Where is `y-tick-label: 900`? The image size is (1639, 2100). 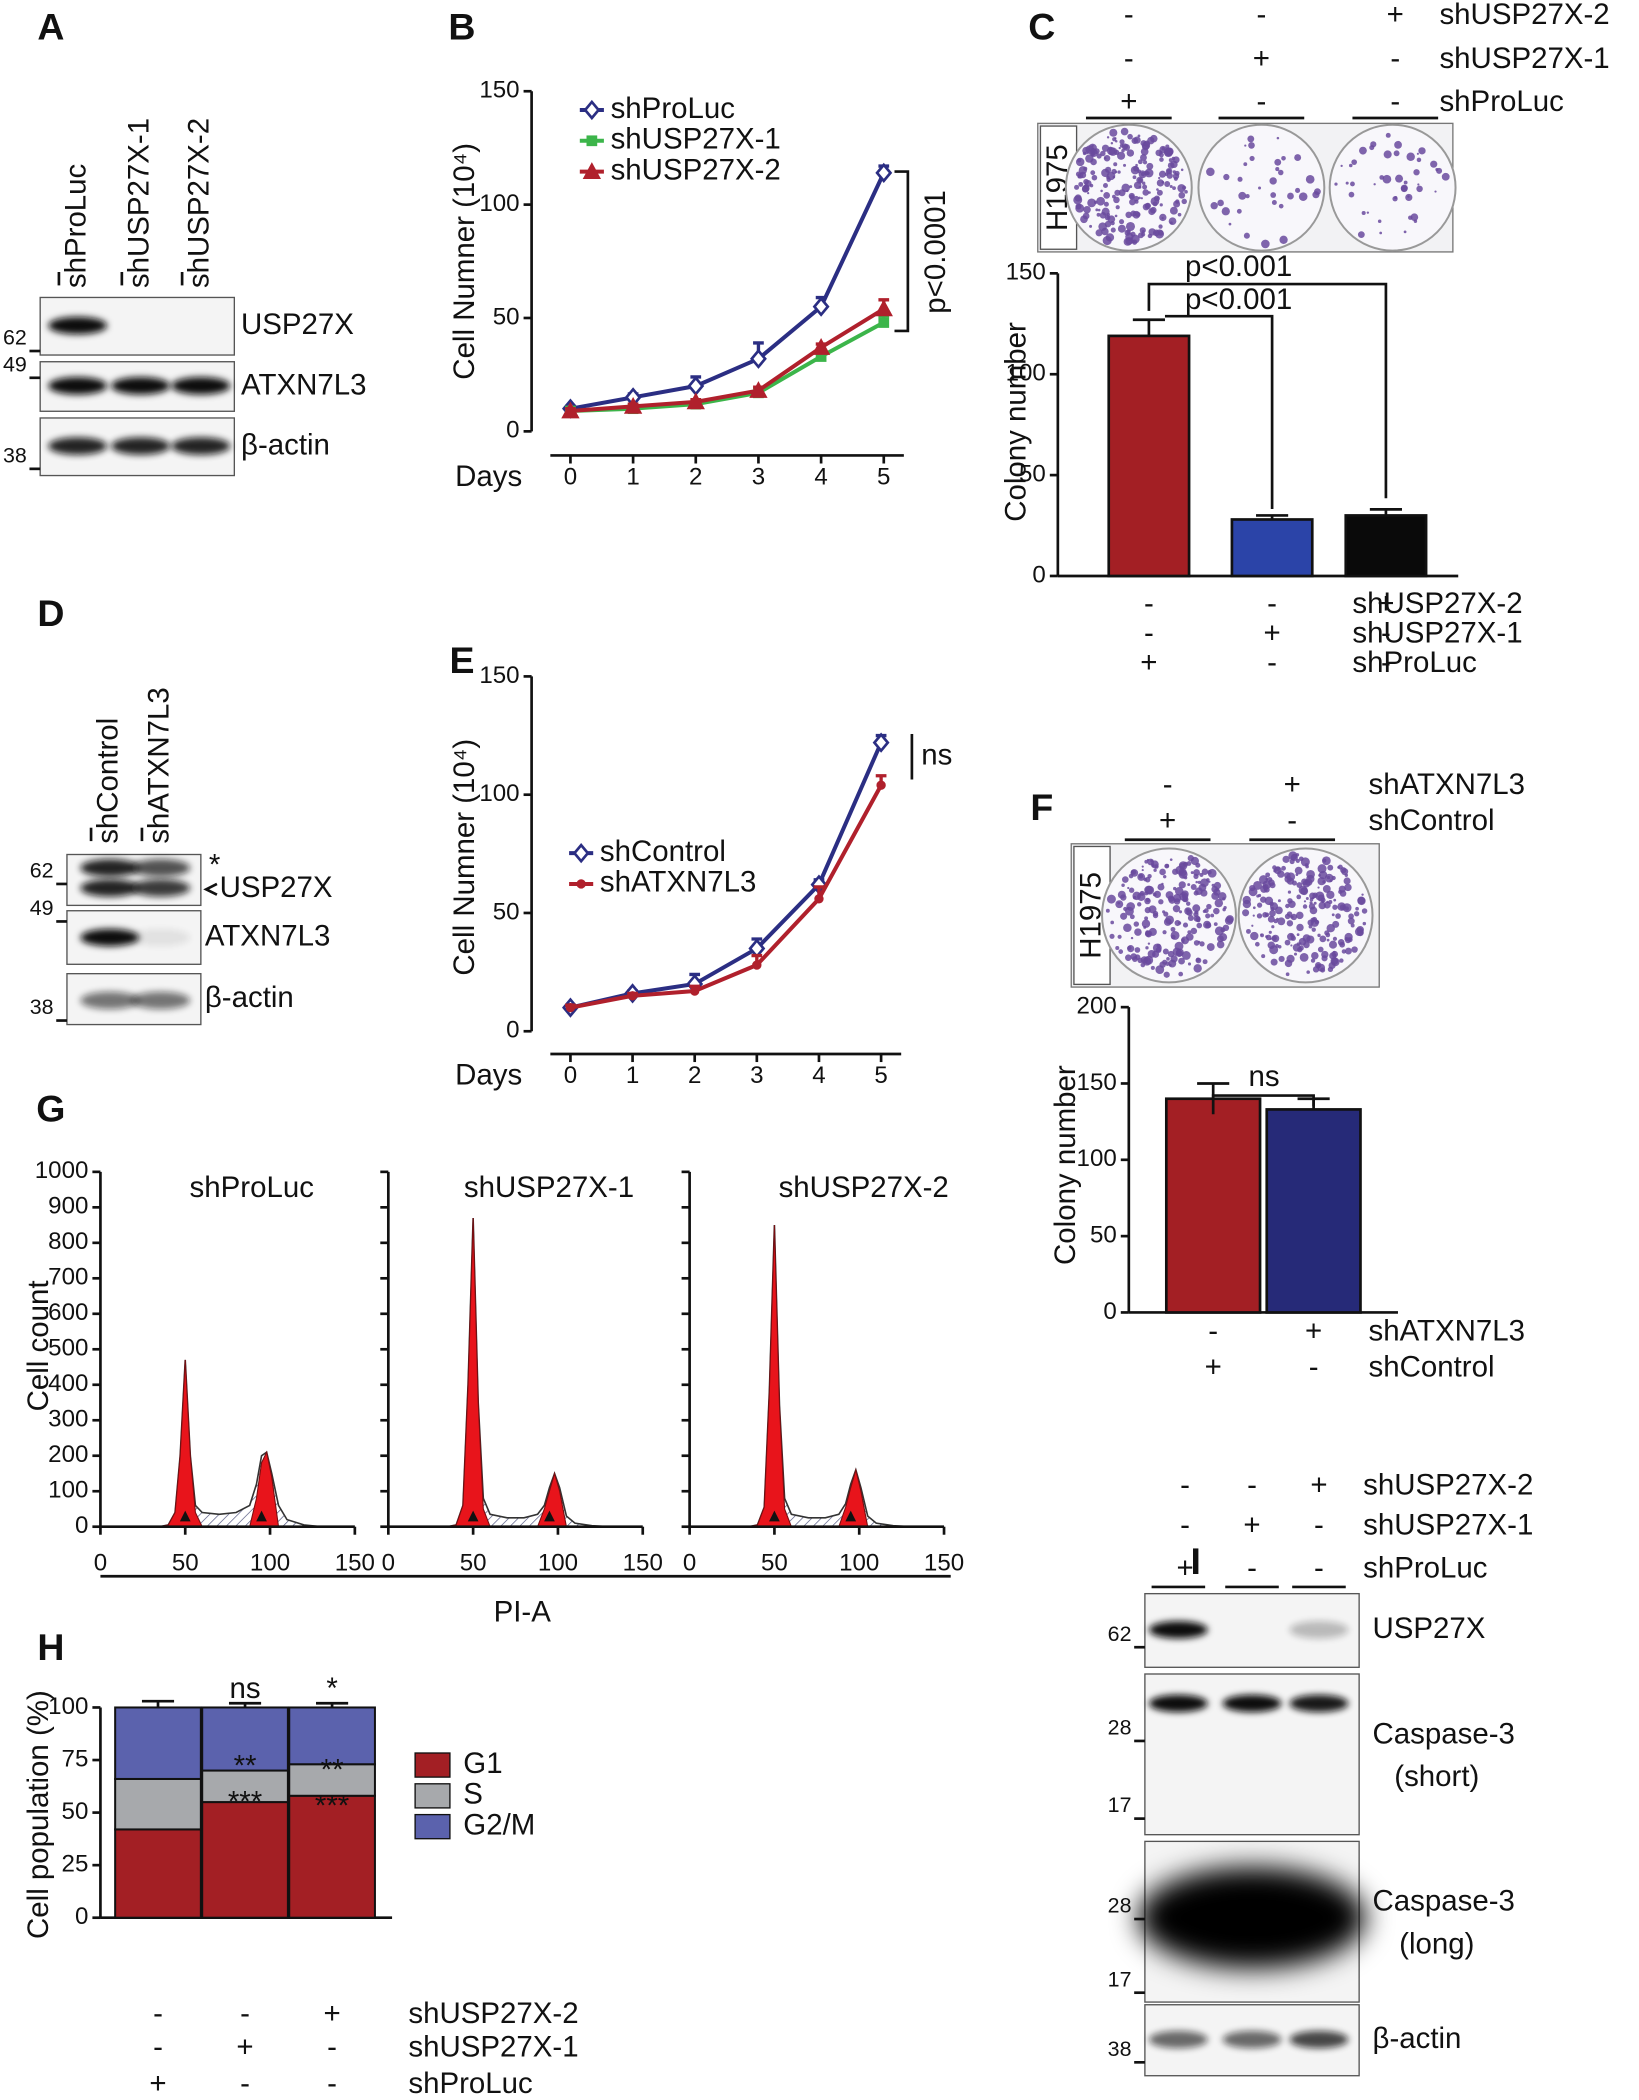
y-tick-label: 900 is located at coordinates (68, 1206).